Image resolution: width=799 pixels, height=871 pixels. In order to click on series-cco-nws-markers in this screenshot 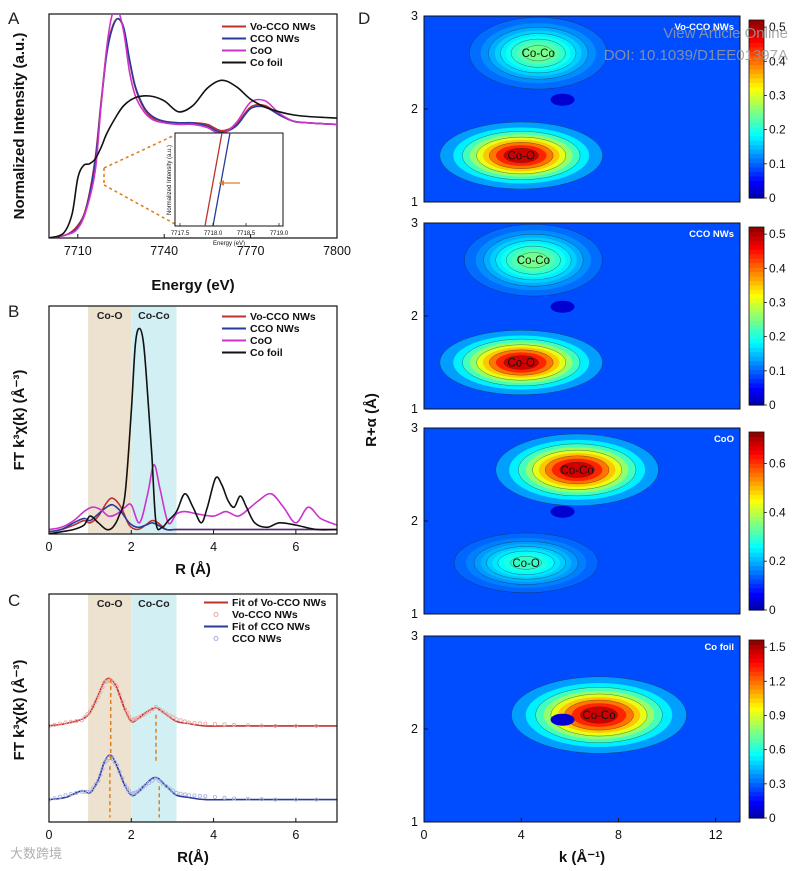, I will do `click(184, 778)`.